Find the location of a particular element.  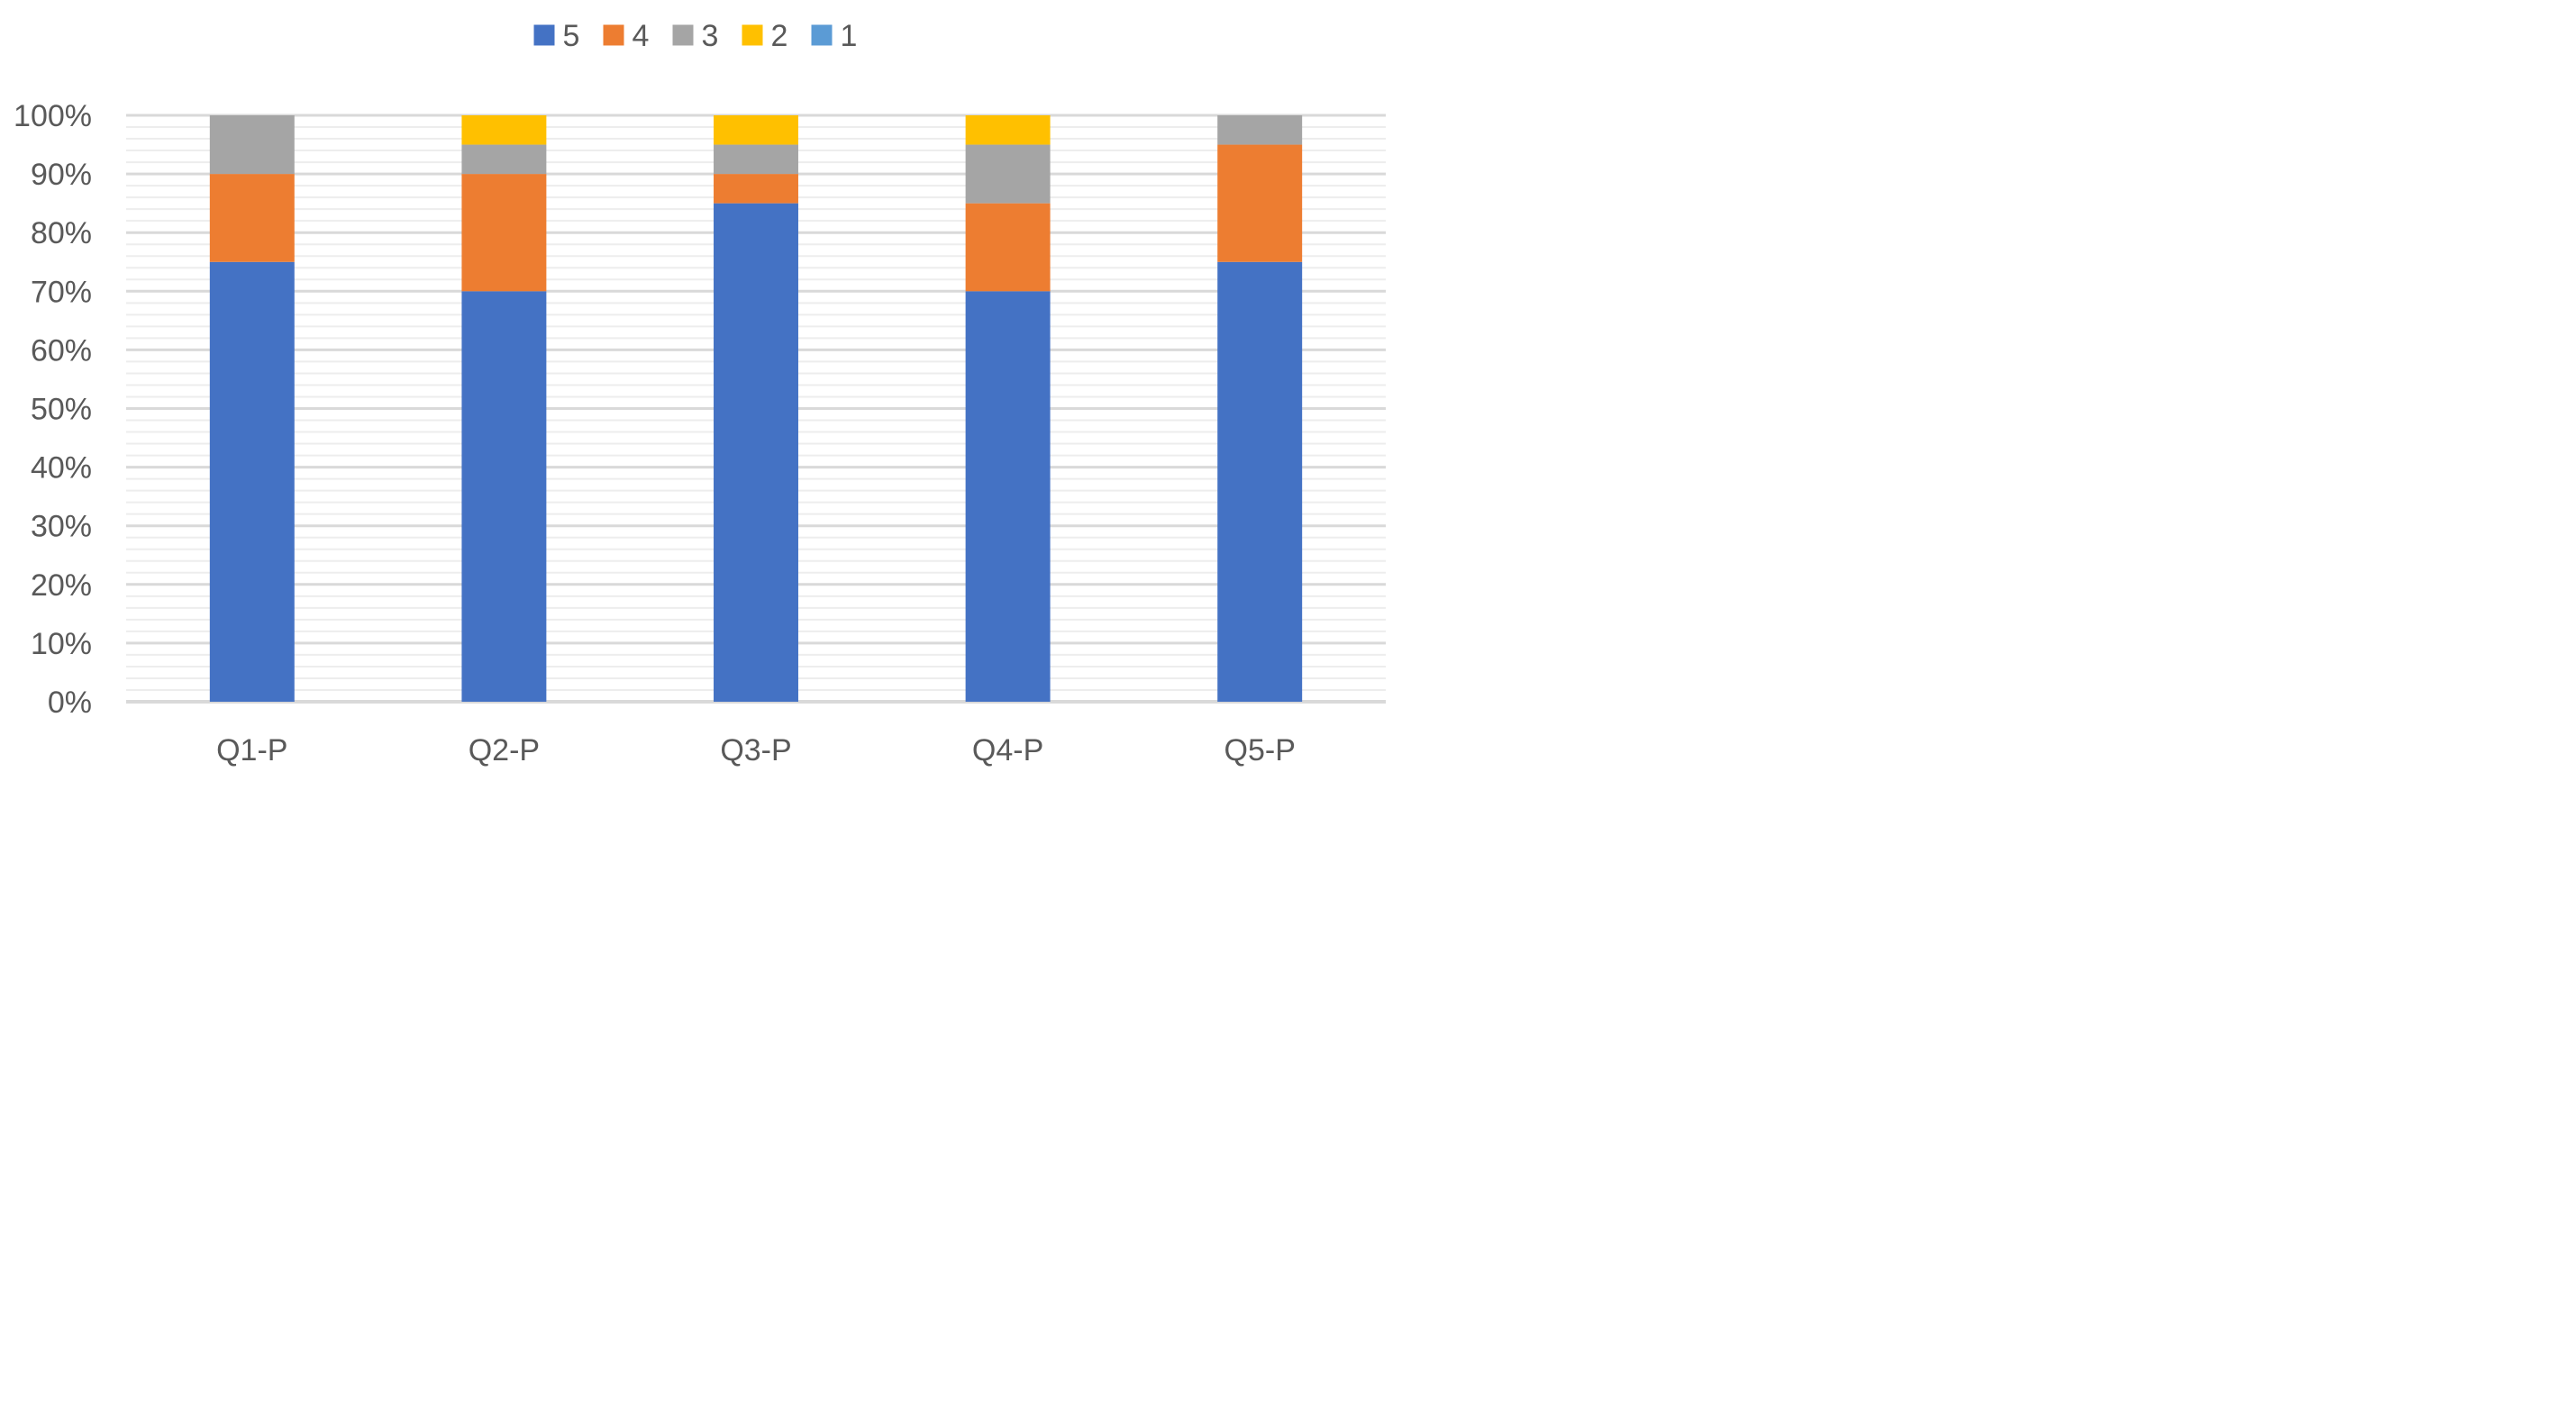

legend-label: 4 is located at coordinates (641, 36).